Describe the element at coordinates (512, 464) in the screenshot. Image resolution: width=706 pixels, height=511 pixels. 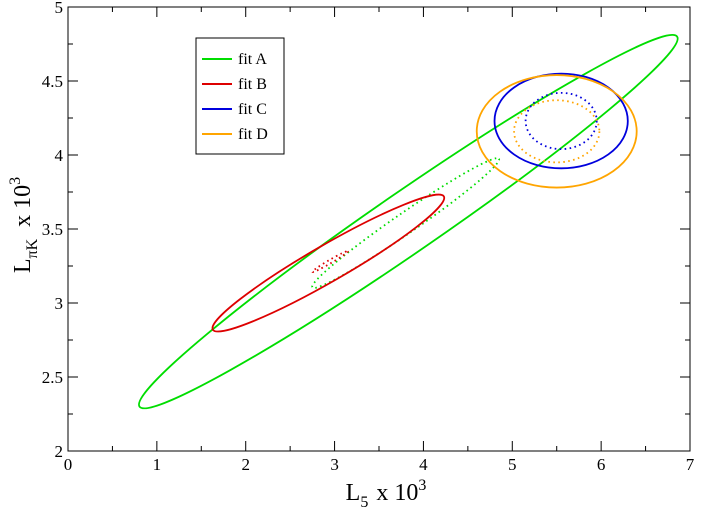
I see `x-tick-label: 5` at that location.